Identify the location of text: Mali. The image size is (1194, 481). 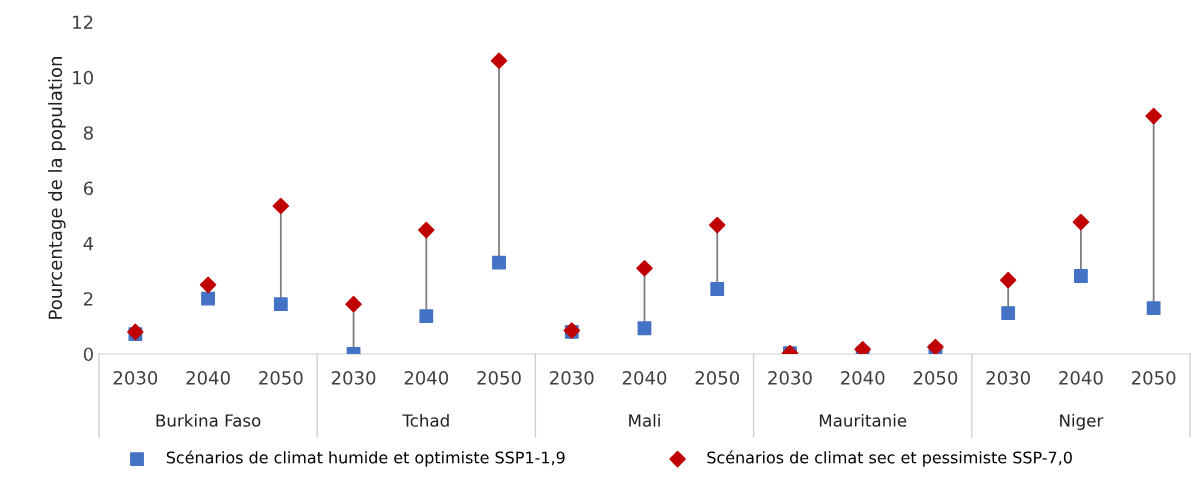
(644, 420).